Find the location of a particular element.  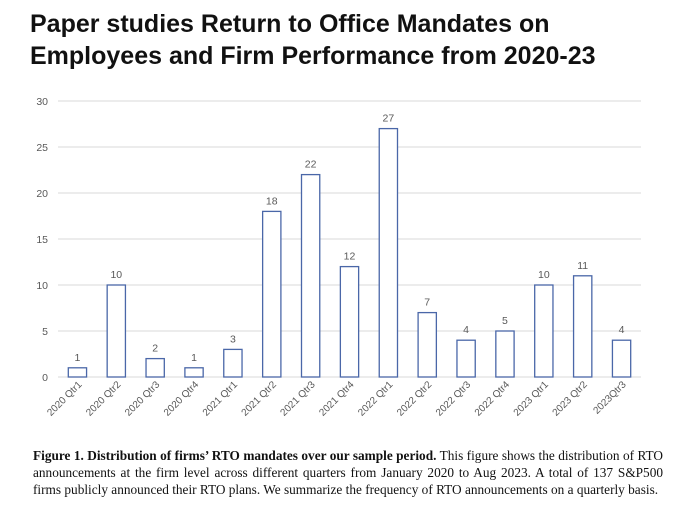

x-tick-label: 2021 Qtr1 is located at coordinates (221, 399).